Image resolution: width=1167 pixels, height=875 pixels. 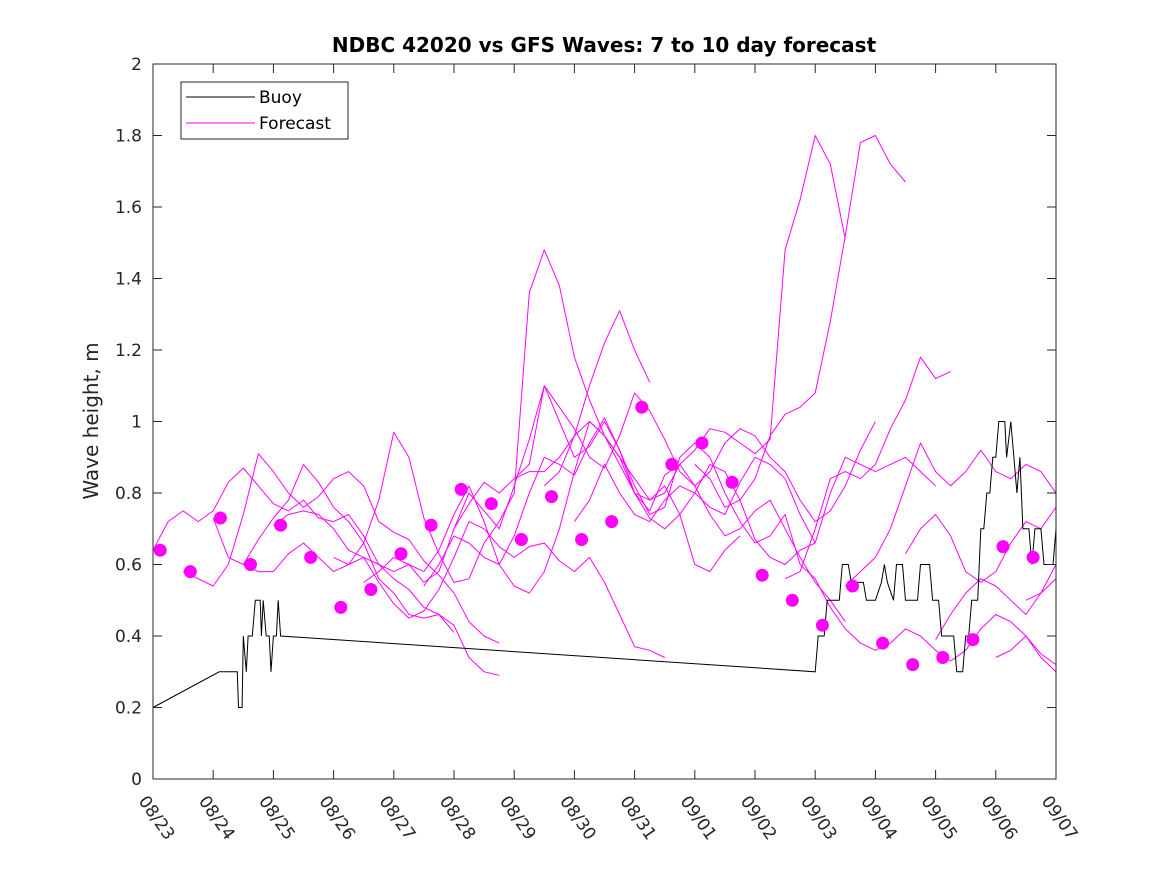 What do you see at coordinates (698, 818) in the screenshot?
I see `x-tick-label: 09/01` at bounding box center [698, 818].